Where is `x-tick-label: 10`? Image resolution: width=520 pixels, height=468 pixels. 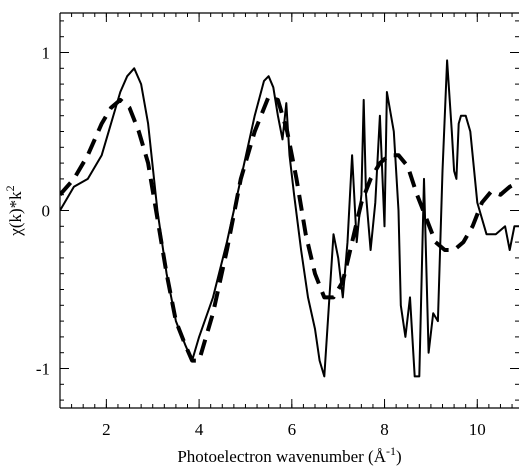
x-tick-label: 10 is located at coordinates (477, 429).